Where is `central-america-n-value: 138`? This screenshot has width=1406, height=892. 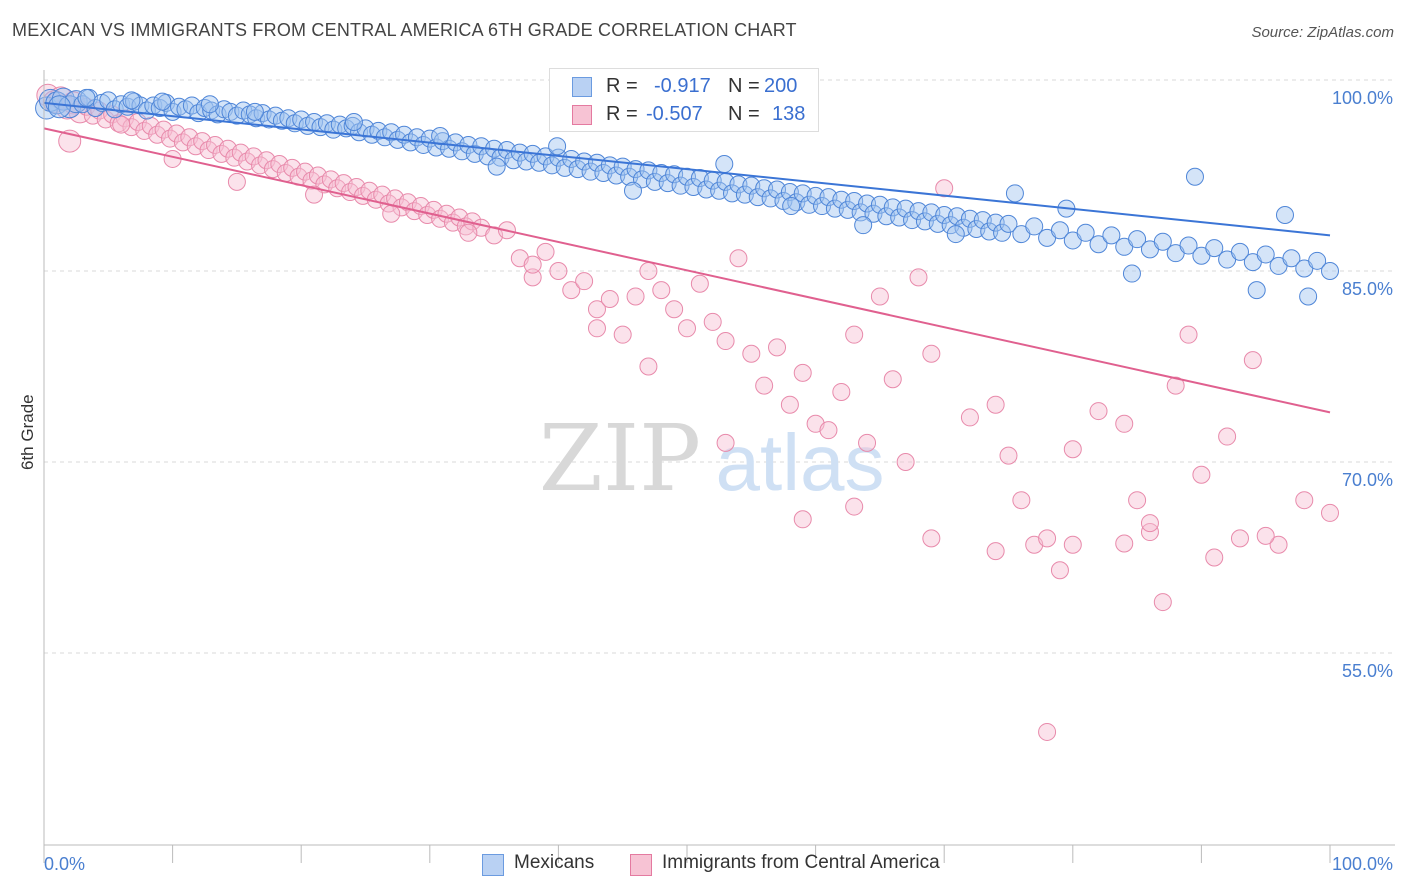 central-america-n-value: 138 is located at coordinates (789, 114).